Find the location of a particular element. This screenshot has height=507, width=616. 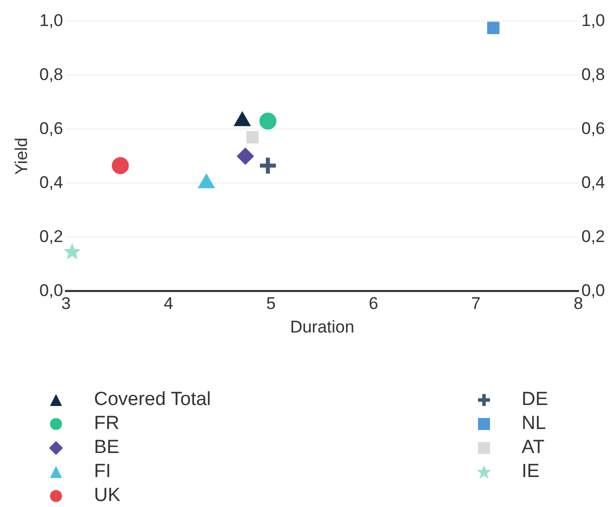

y2-tick-label: 0,2 is located at coordinates (593, 236).